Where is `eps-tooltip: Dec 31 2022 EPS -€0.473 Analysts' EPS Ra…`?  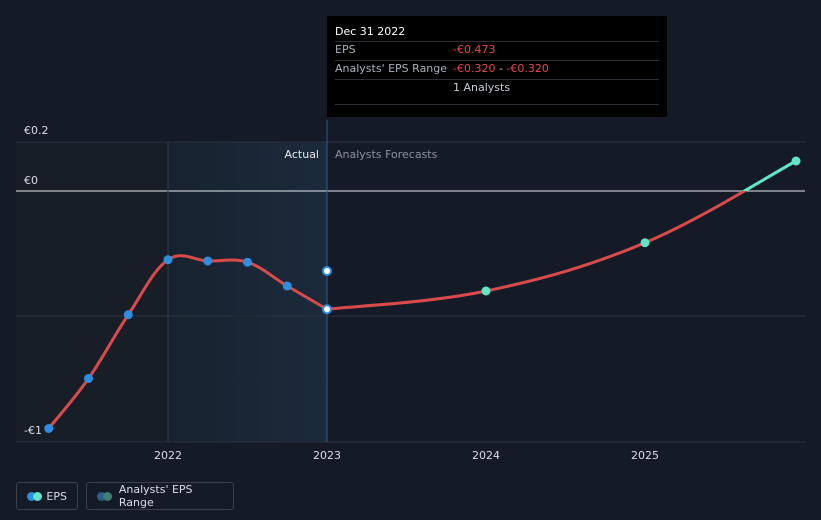 eps-tooltip: Dec 31 2022 EPS -€0.473 Analysts' EPS Ra… is located at coordinates (497, 66).